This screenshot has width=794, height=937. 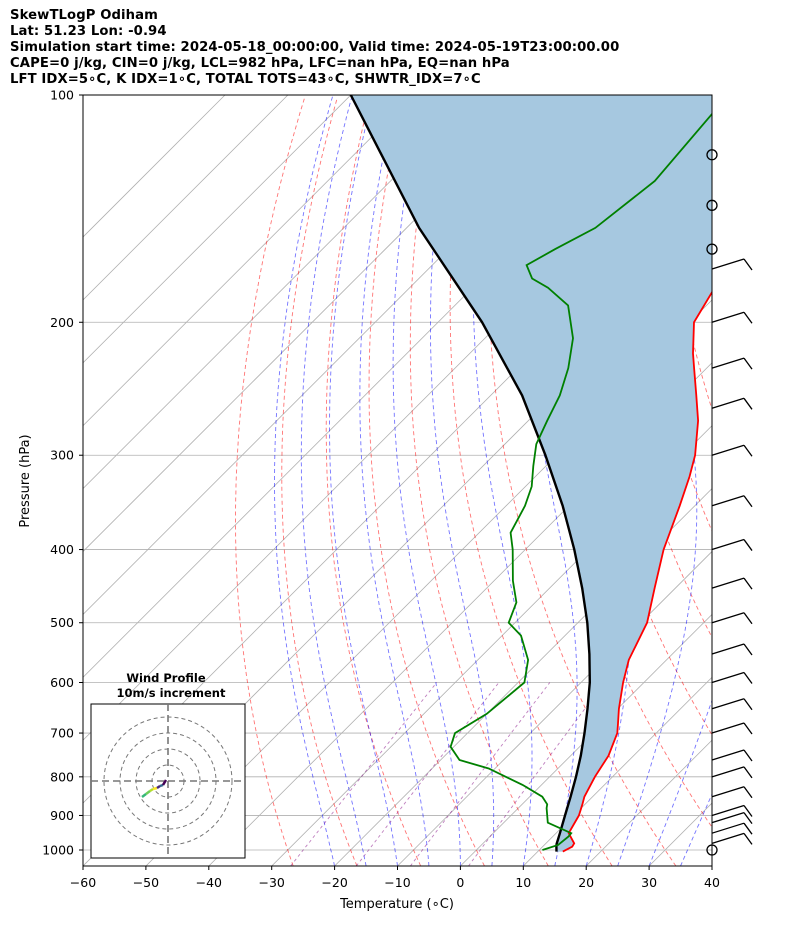 What do you see at coordinates (334, 882) in the screenshot?
I see `x-tick-label: −20` at bounding box center [334, 882].